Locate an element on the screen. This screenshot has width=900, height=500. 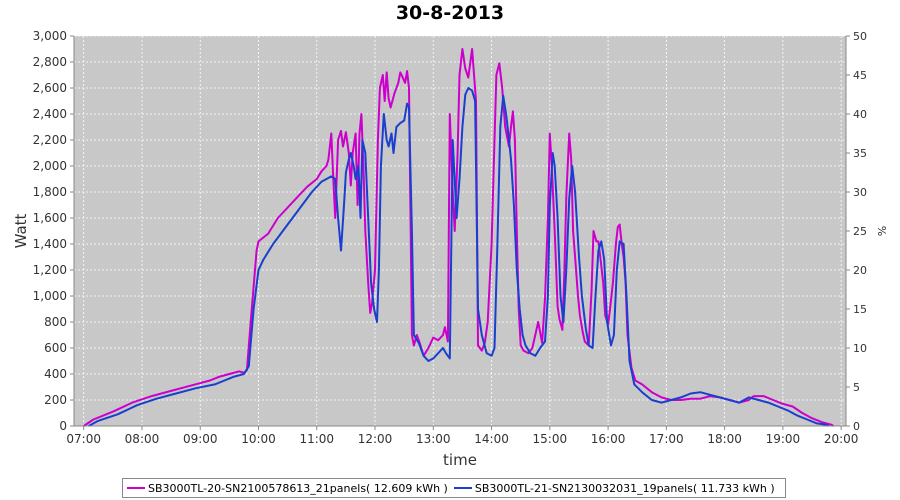
x-tick-label: 13:00 is located at coordinates (433, 439).